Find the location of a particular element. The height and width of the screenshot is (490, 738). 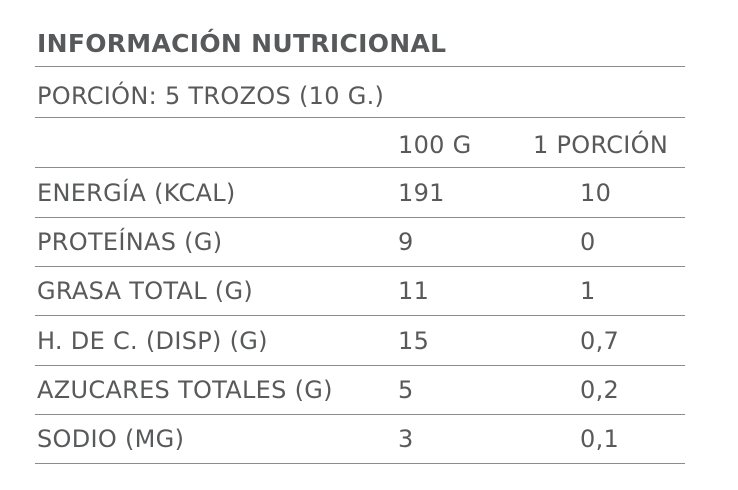

value-100g: 11 is located at coordinates (414, 291).